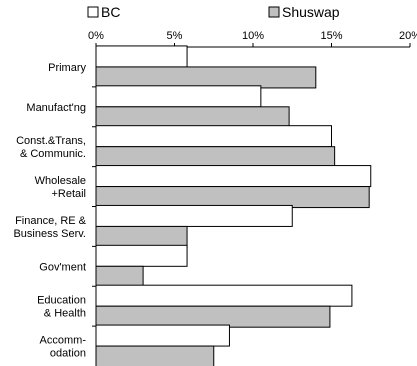 The width and height of the screenshot is (417, 366). What do you see at coordinates (408, 36) in the screenshot?
I see `x-tick-label-4: 20%` at bounding box center [408, 36].